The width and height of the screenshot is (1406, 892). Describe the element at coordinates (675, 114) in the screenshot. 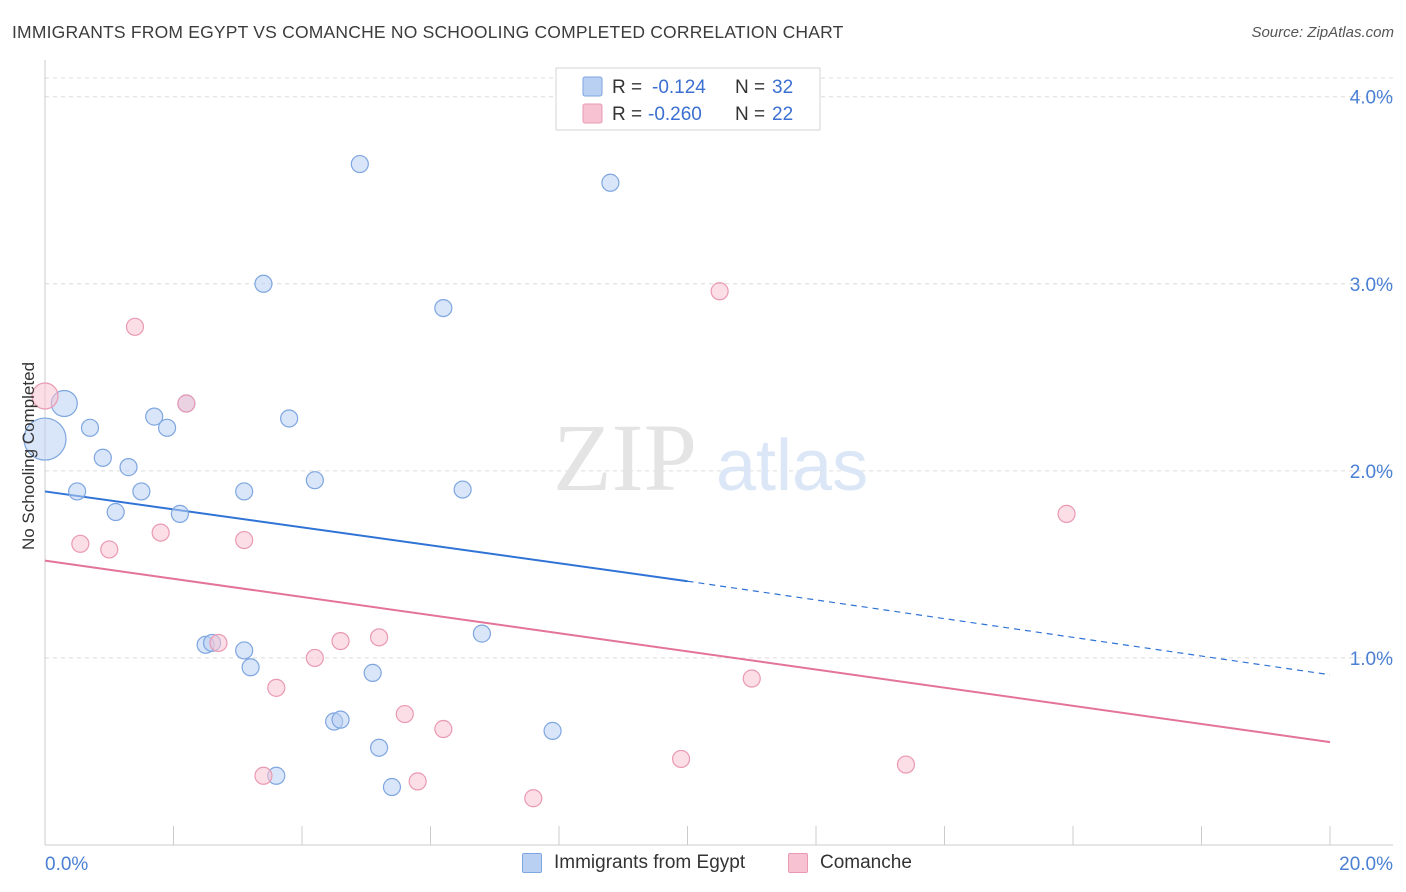

I see `stats-legend-r-value-comanche: -0.260` at that location.